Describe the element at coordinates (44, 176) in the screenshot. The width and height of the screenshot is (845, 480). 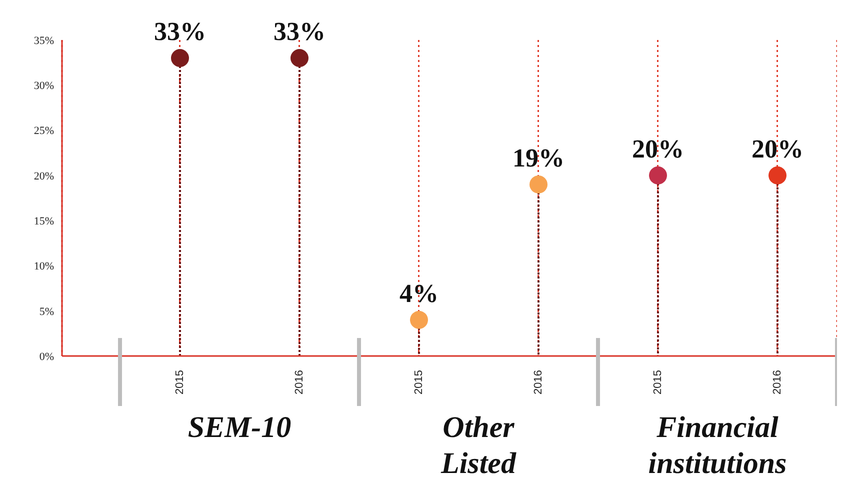
I see `y-tick-label: 20%` at that location.